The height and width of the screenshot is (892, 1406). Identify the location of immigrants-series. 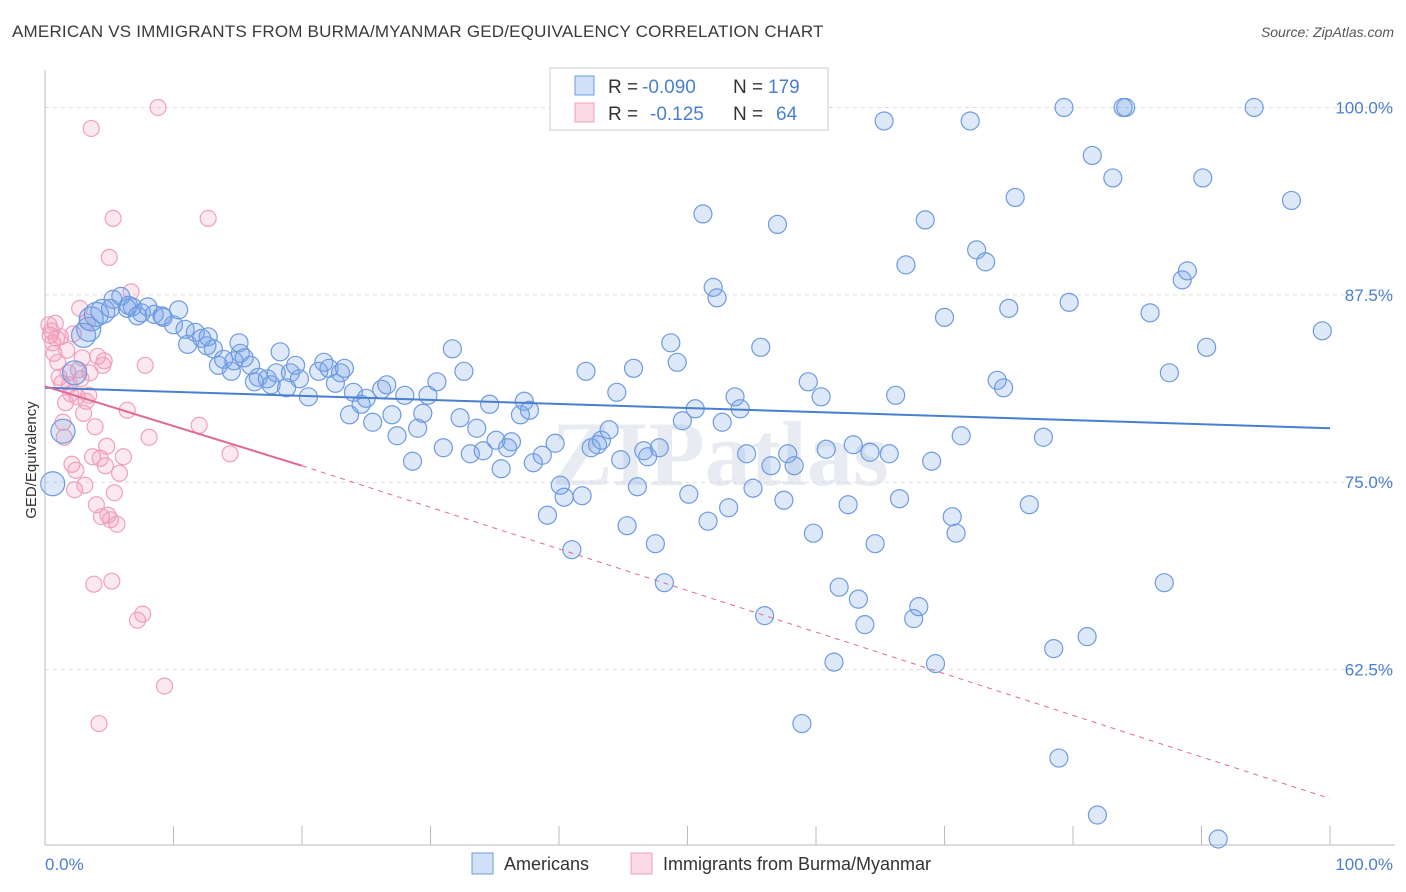
(139, 415).